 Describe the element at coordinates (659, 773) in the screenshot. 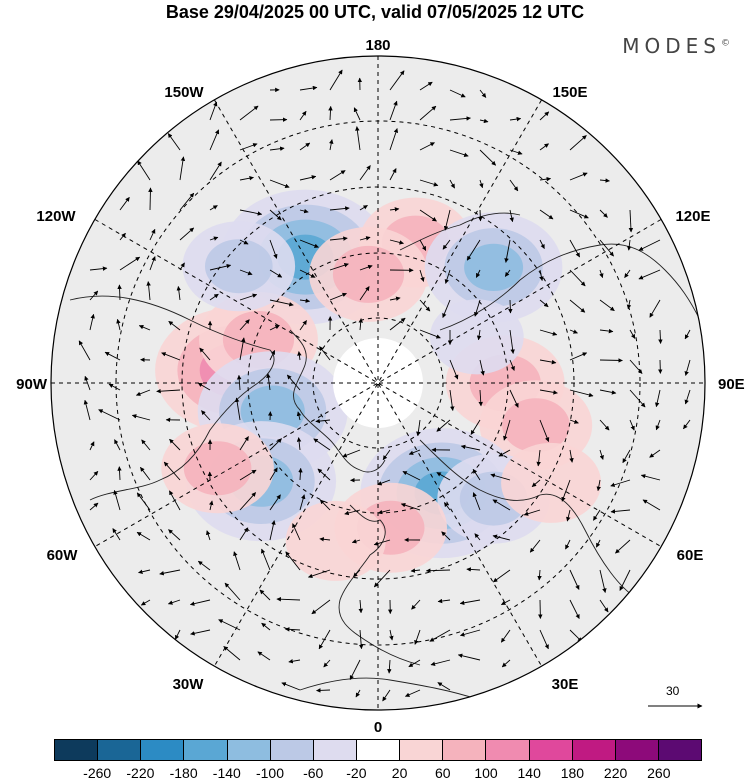

I see `colorbar-tick-label: 260` at that location.